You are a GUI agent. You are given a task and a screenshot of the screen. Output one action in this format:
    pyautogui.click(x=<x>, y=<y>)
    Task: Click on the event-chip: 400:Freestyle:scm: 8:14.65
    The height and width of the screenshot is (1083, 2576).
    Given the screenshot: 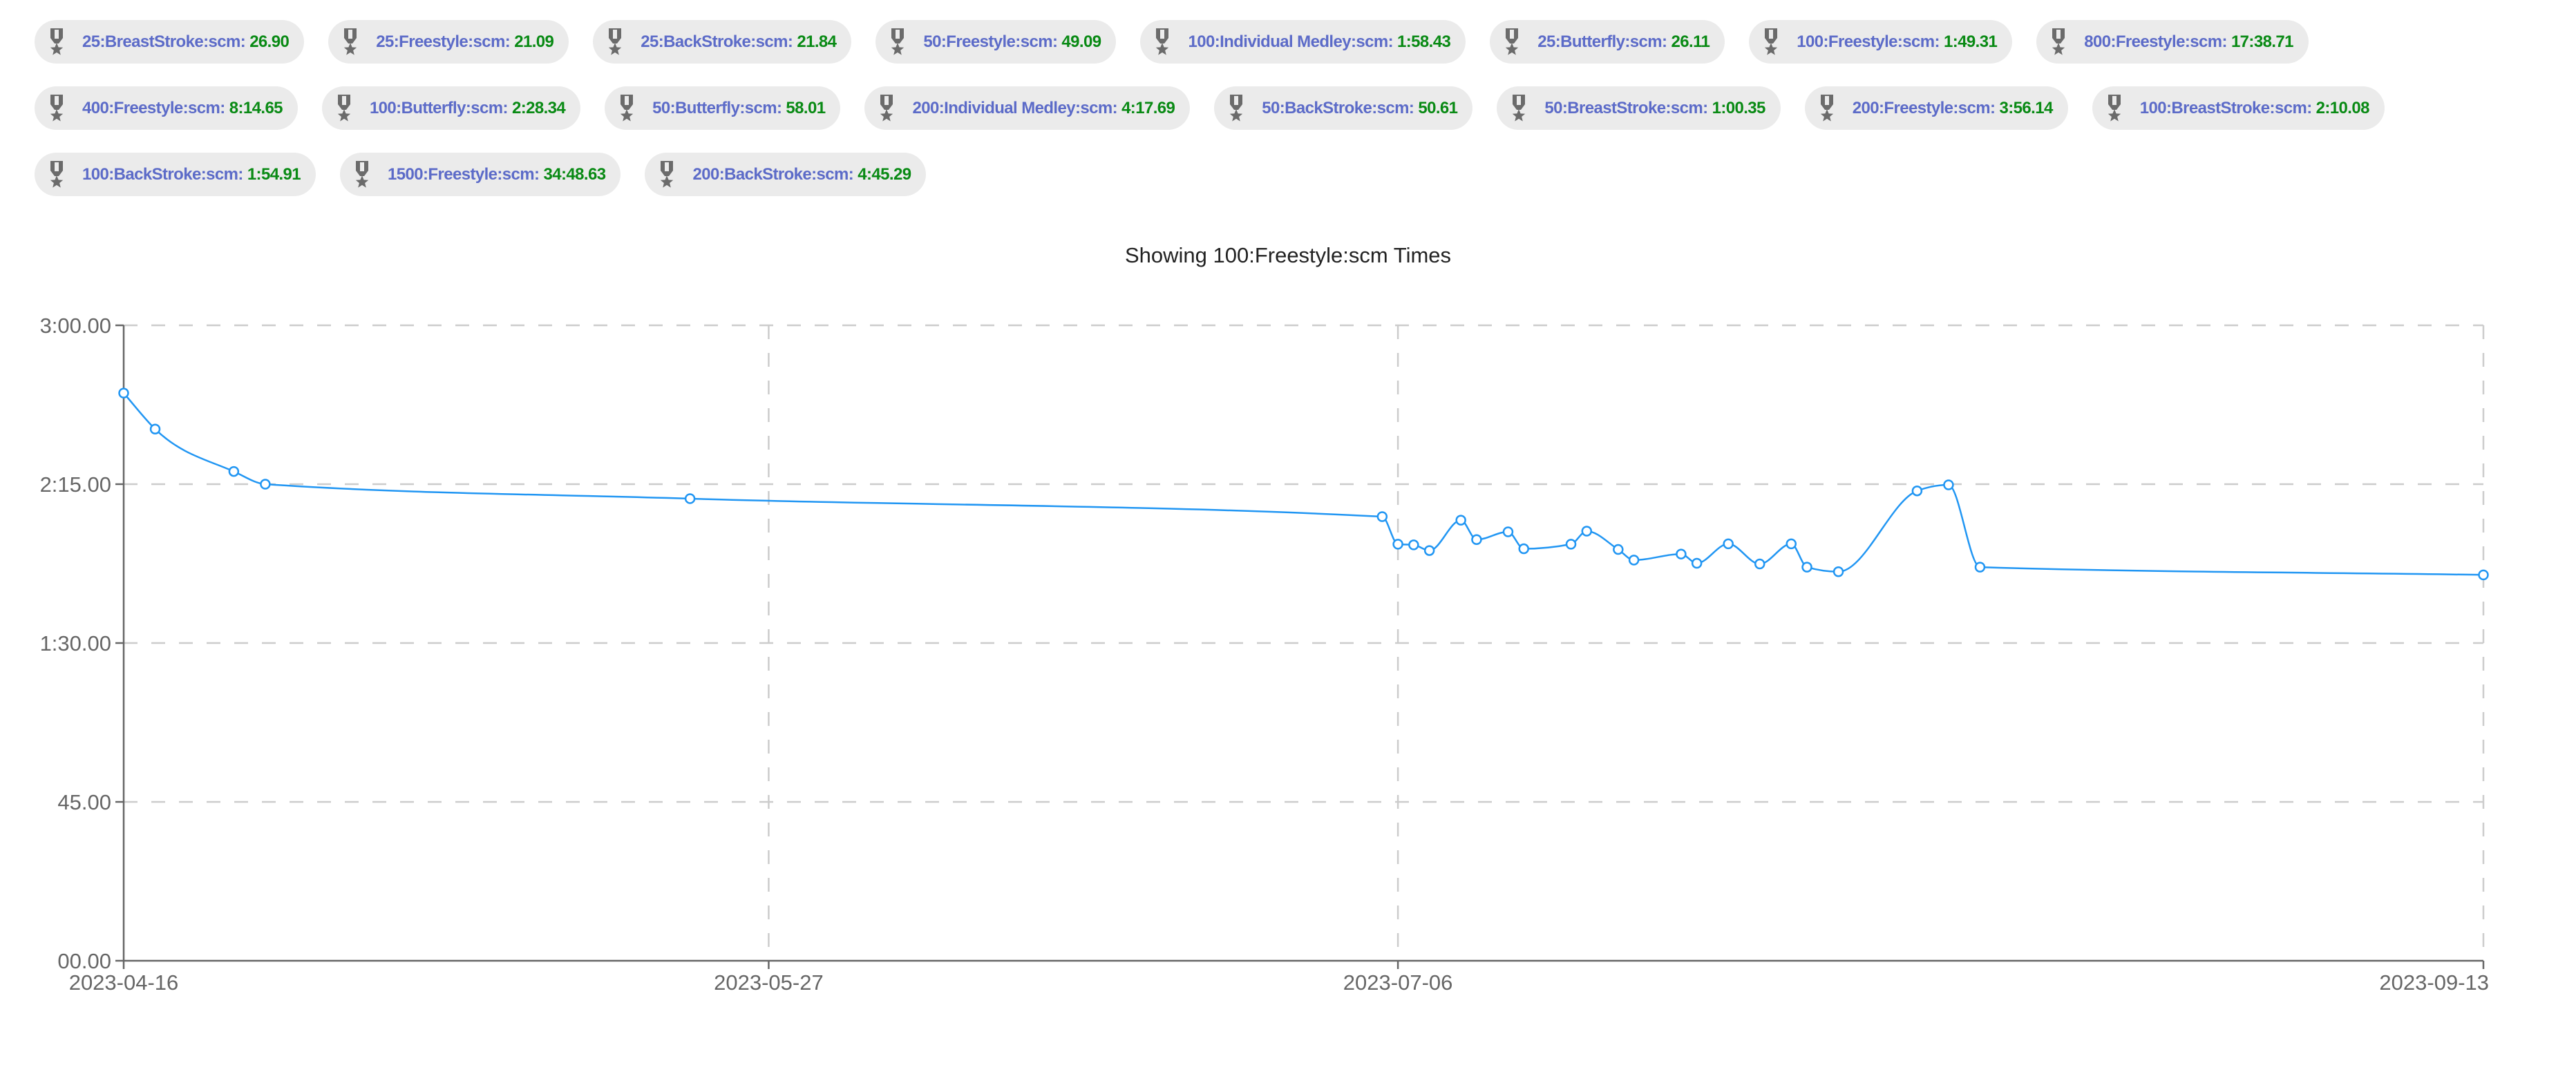 What is the action you would take?
    pyautogui.click(x=166, y=108)
    